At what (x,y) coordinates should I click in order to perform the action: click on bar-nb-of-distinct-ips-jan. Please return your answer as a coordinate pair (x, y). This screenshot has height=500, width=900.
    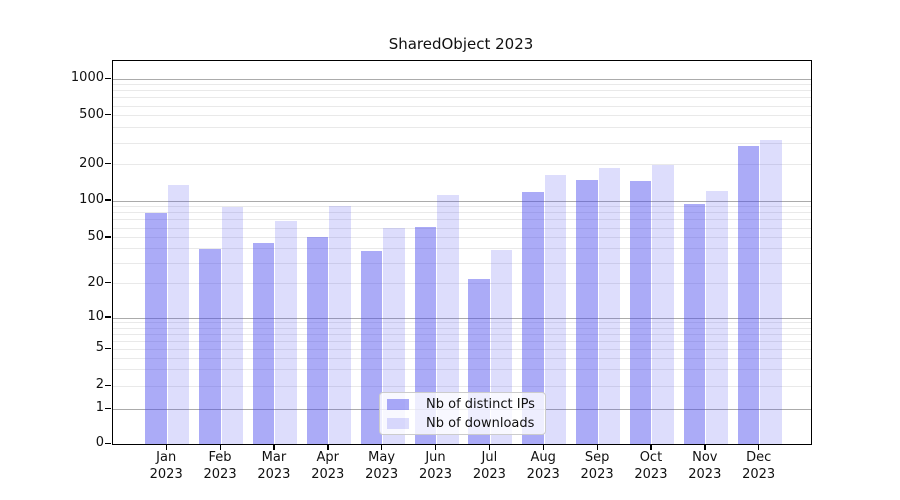
    Looking at the image, I should click on (156, 328).